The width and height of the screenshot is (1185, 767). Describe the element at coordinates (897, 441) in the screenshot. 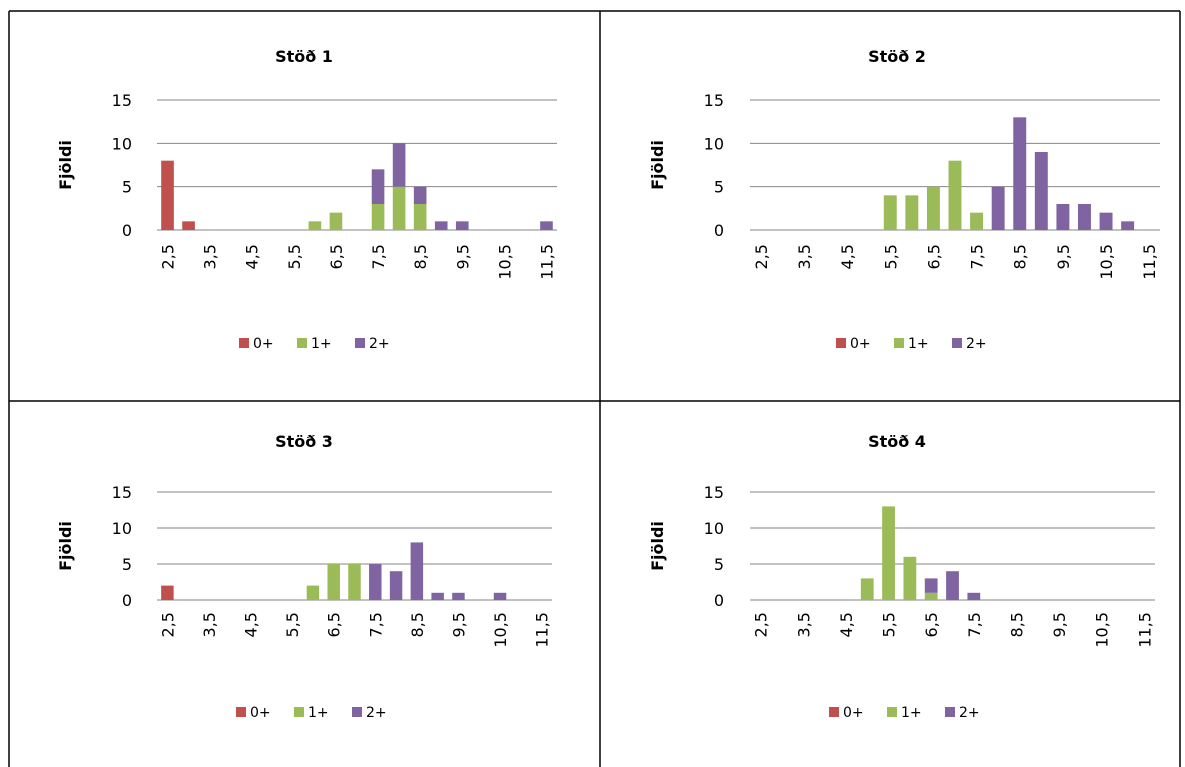

I see `chart-title: Stöð 4` at that location.